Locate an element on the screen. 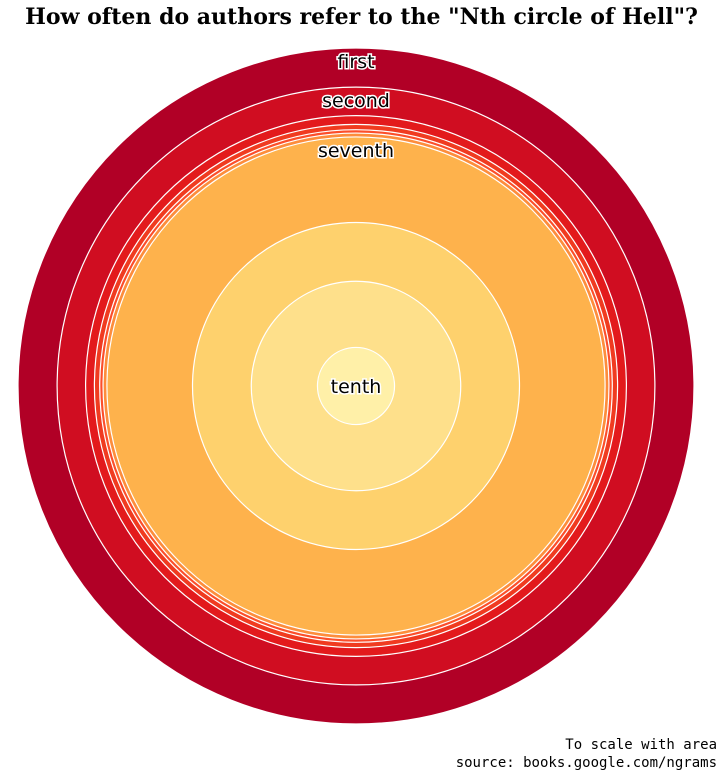  ring-label-tenth: tenth is located at coordinates (356, 387).